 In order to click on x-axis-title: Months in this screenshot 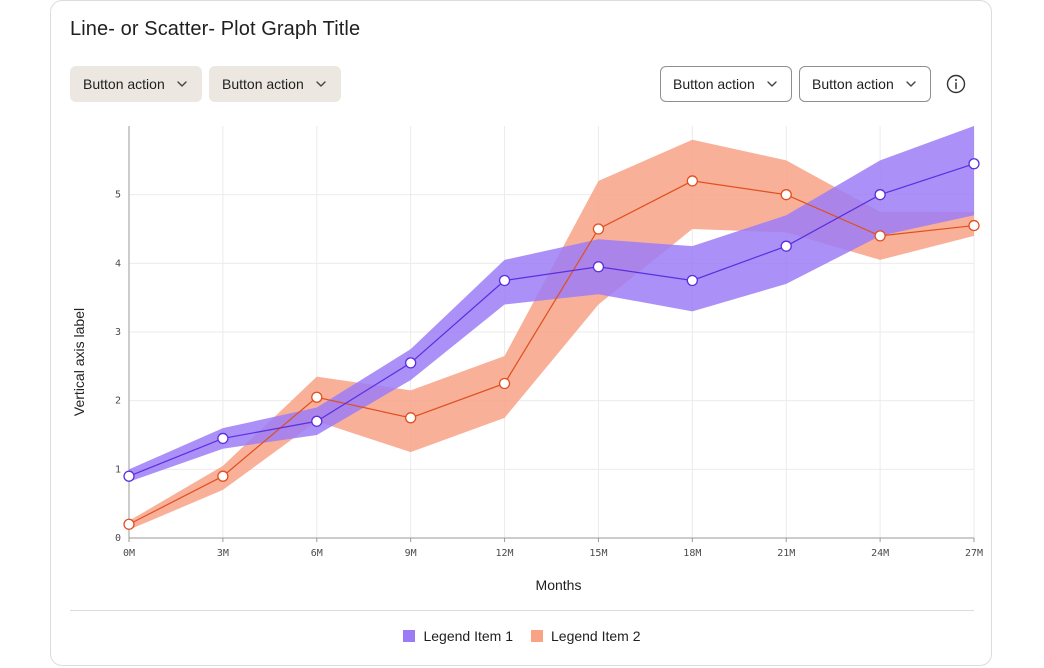, I will do `click(559, 585)`.